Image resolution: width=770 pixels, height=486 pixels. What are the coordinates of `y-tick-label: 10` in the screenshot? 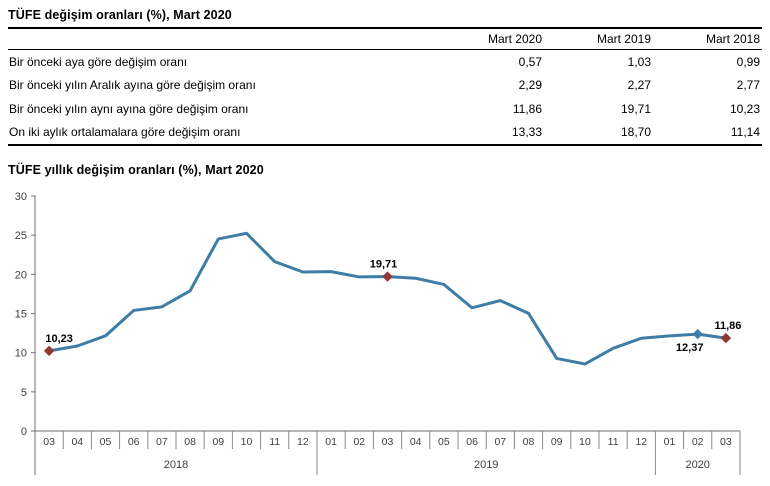 It's located at (21, 354).